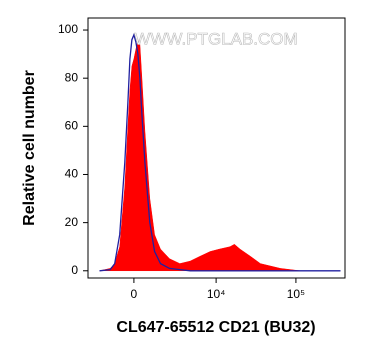 The image size is (365, 360). I want to click on y-tick-label: 100, so click(68, 29).